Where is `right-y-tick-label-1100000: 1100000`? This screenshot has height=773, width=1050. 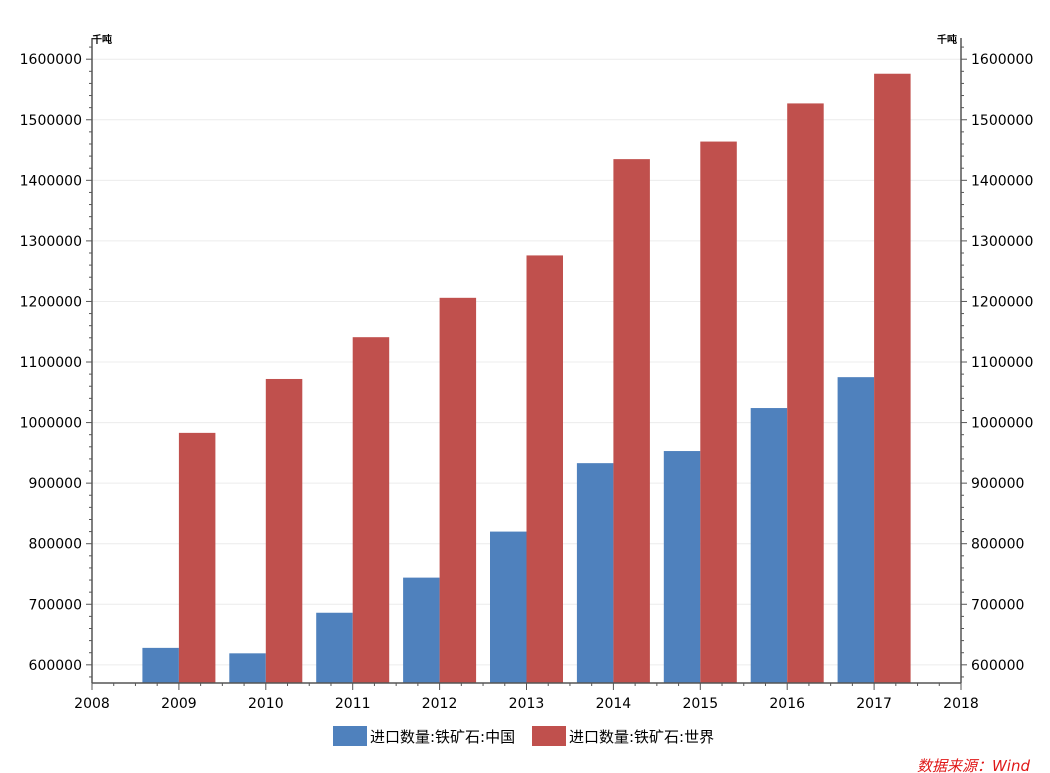
right-y-tick-label-1100000: 1100000 is located at coordinates (1002, 363).